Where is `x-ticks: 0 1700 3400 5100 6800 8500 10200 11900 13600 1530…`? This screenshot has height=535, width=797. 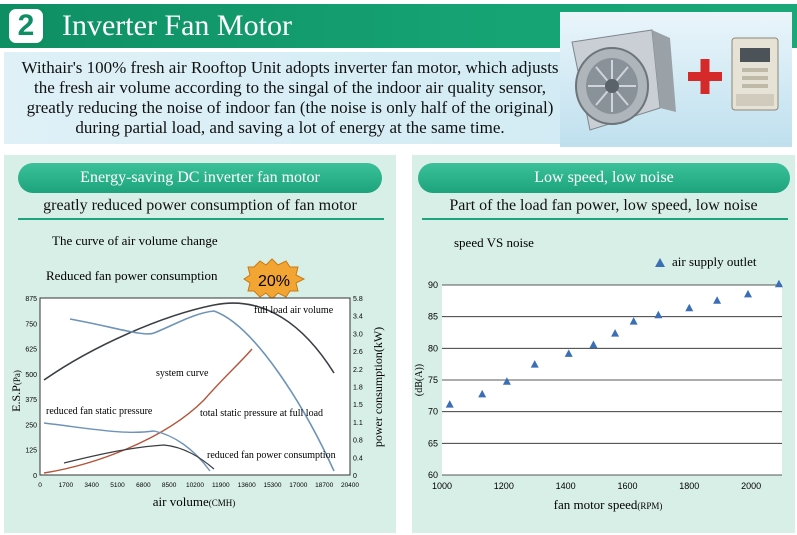 x-ticks: 0 1700 3400 5100 6800 8500 10200 11900 13600 1530… is located at coordinates (198, 485).